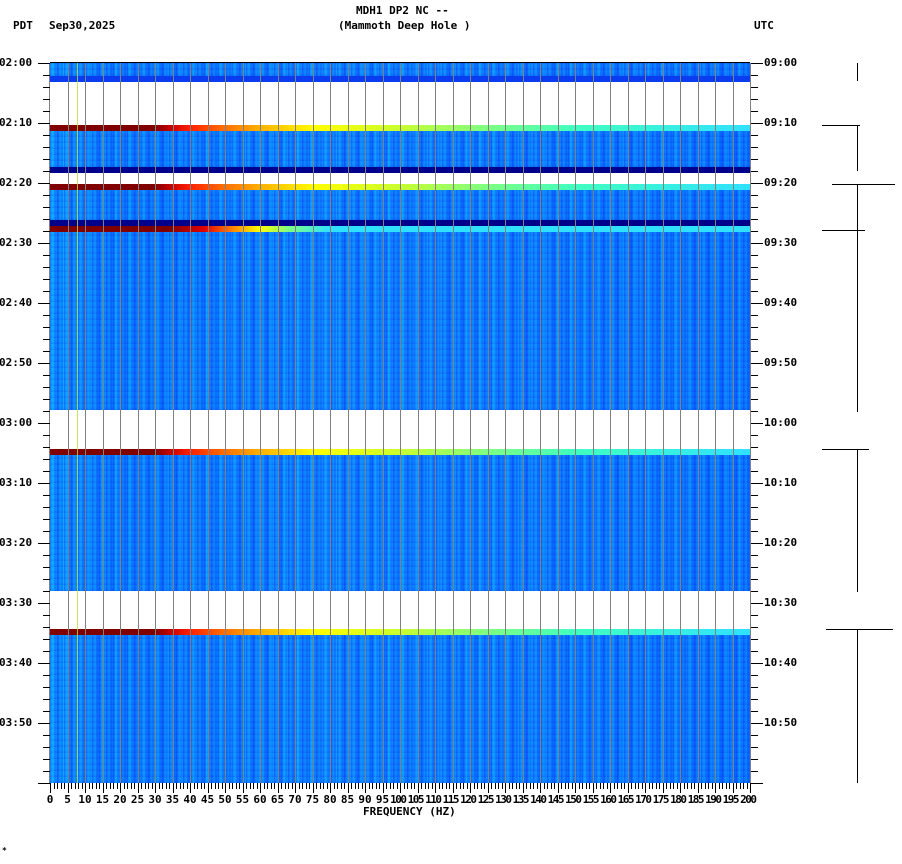 The image size is (902, 864). Describe the element at coordinates (402, 10) in the screenshot. I see `station-title: MDH1 DP2 NC --` at that location.